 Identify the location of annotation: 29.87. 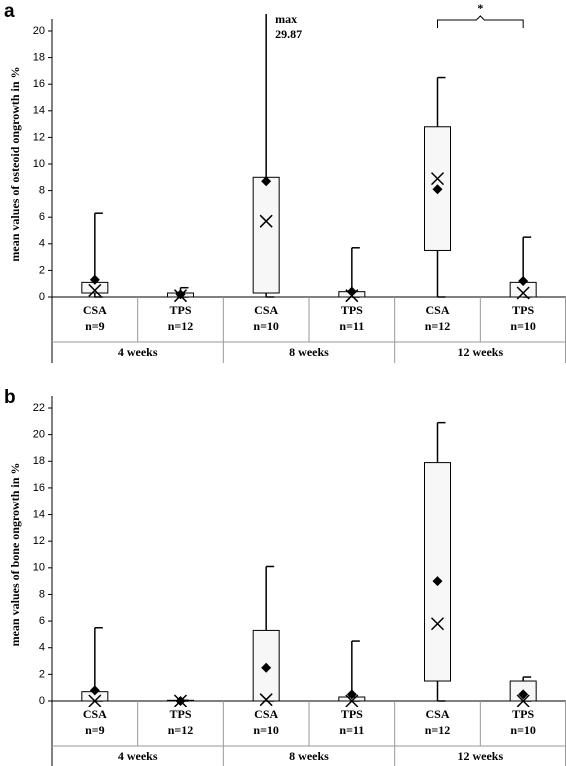
(288, 34).